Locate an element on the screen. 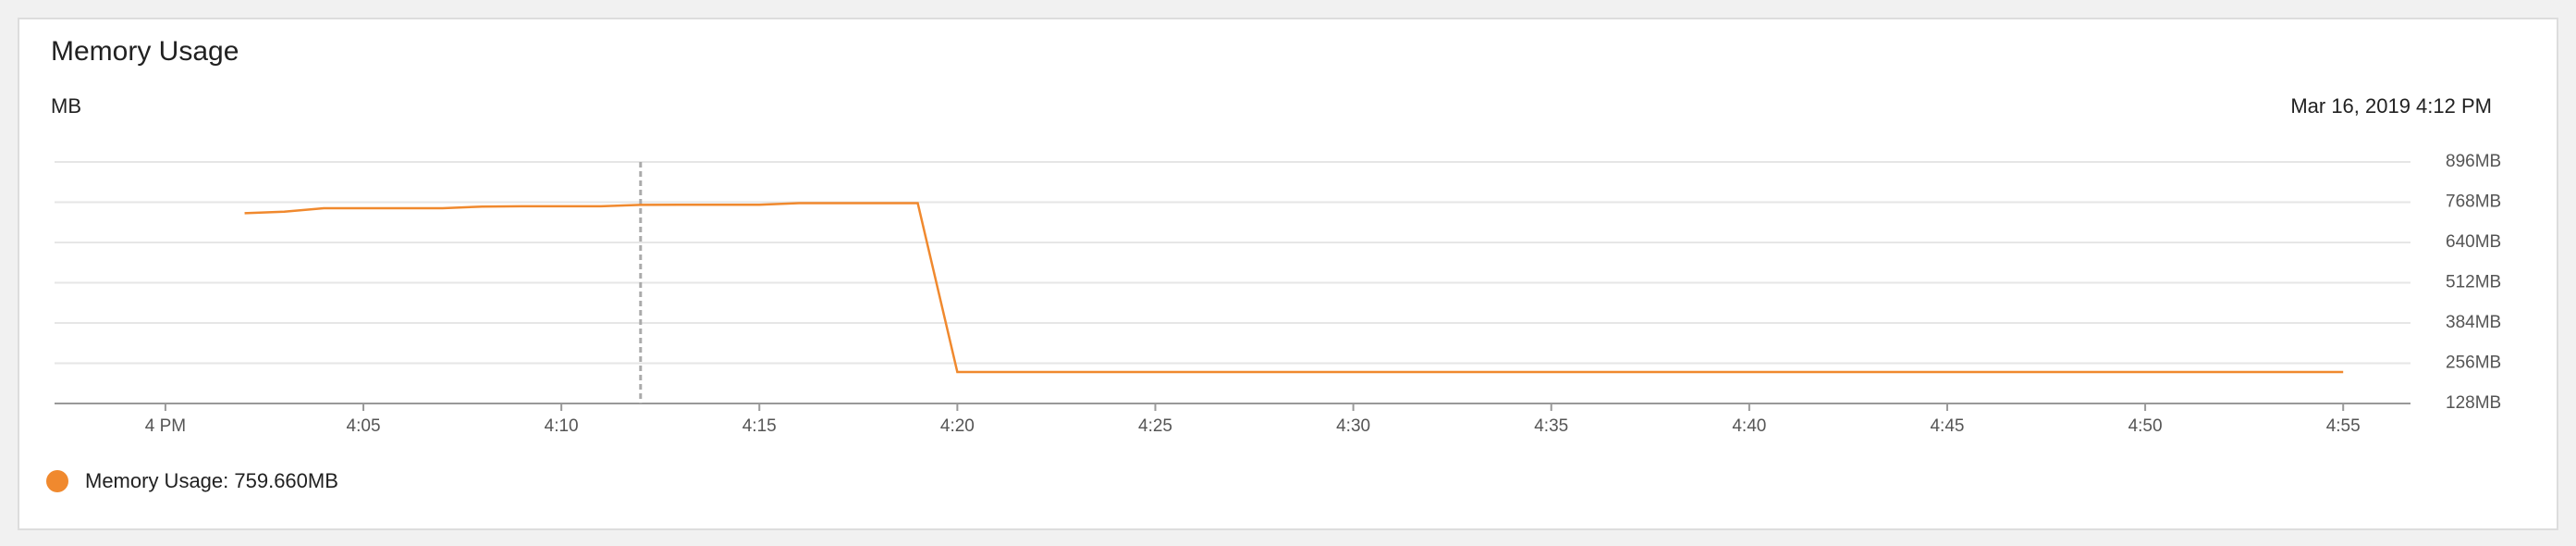 The width and height of the screenshot is (2576, 546). y-tick-label: 896MB is located at coordinates (2473, 161).